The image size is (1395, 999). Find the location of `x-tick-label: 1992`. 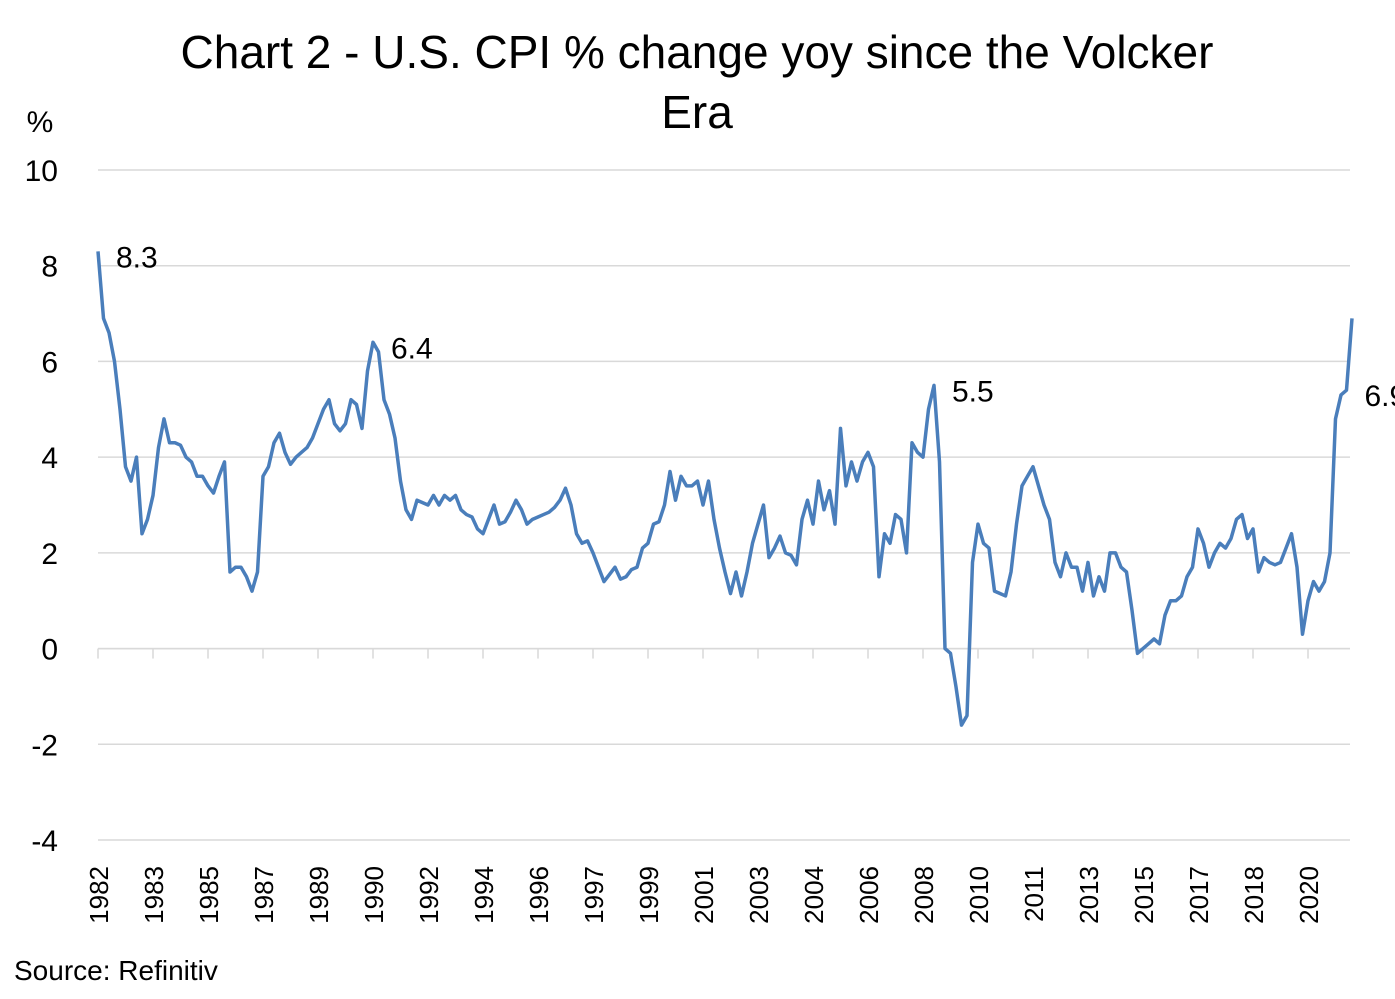

x-tick-label: 1992 is located at coordinates (429, 895).